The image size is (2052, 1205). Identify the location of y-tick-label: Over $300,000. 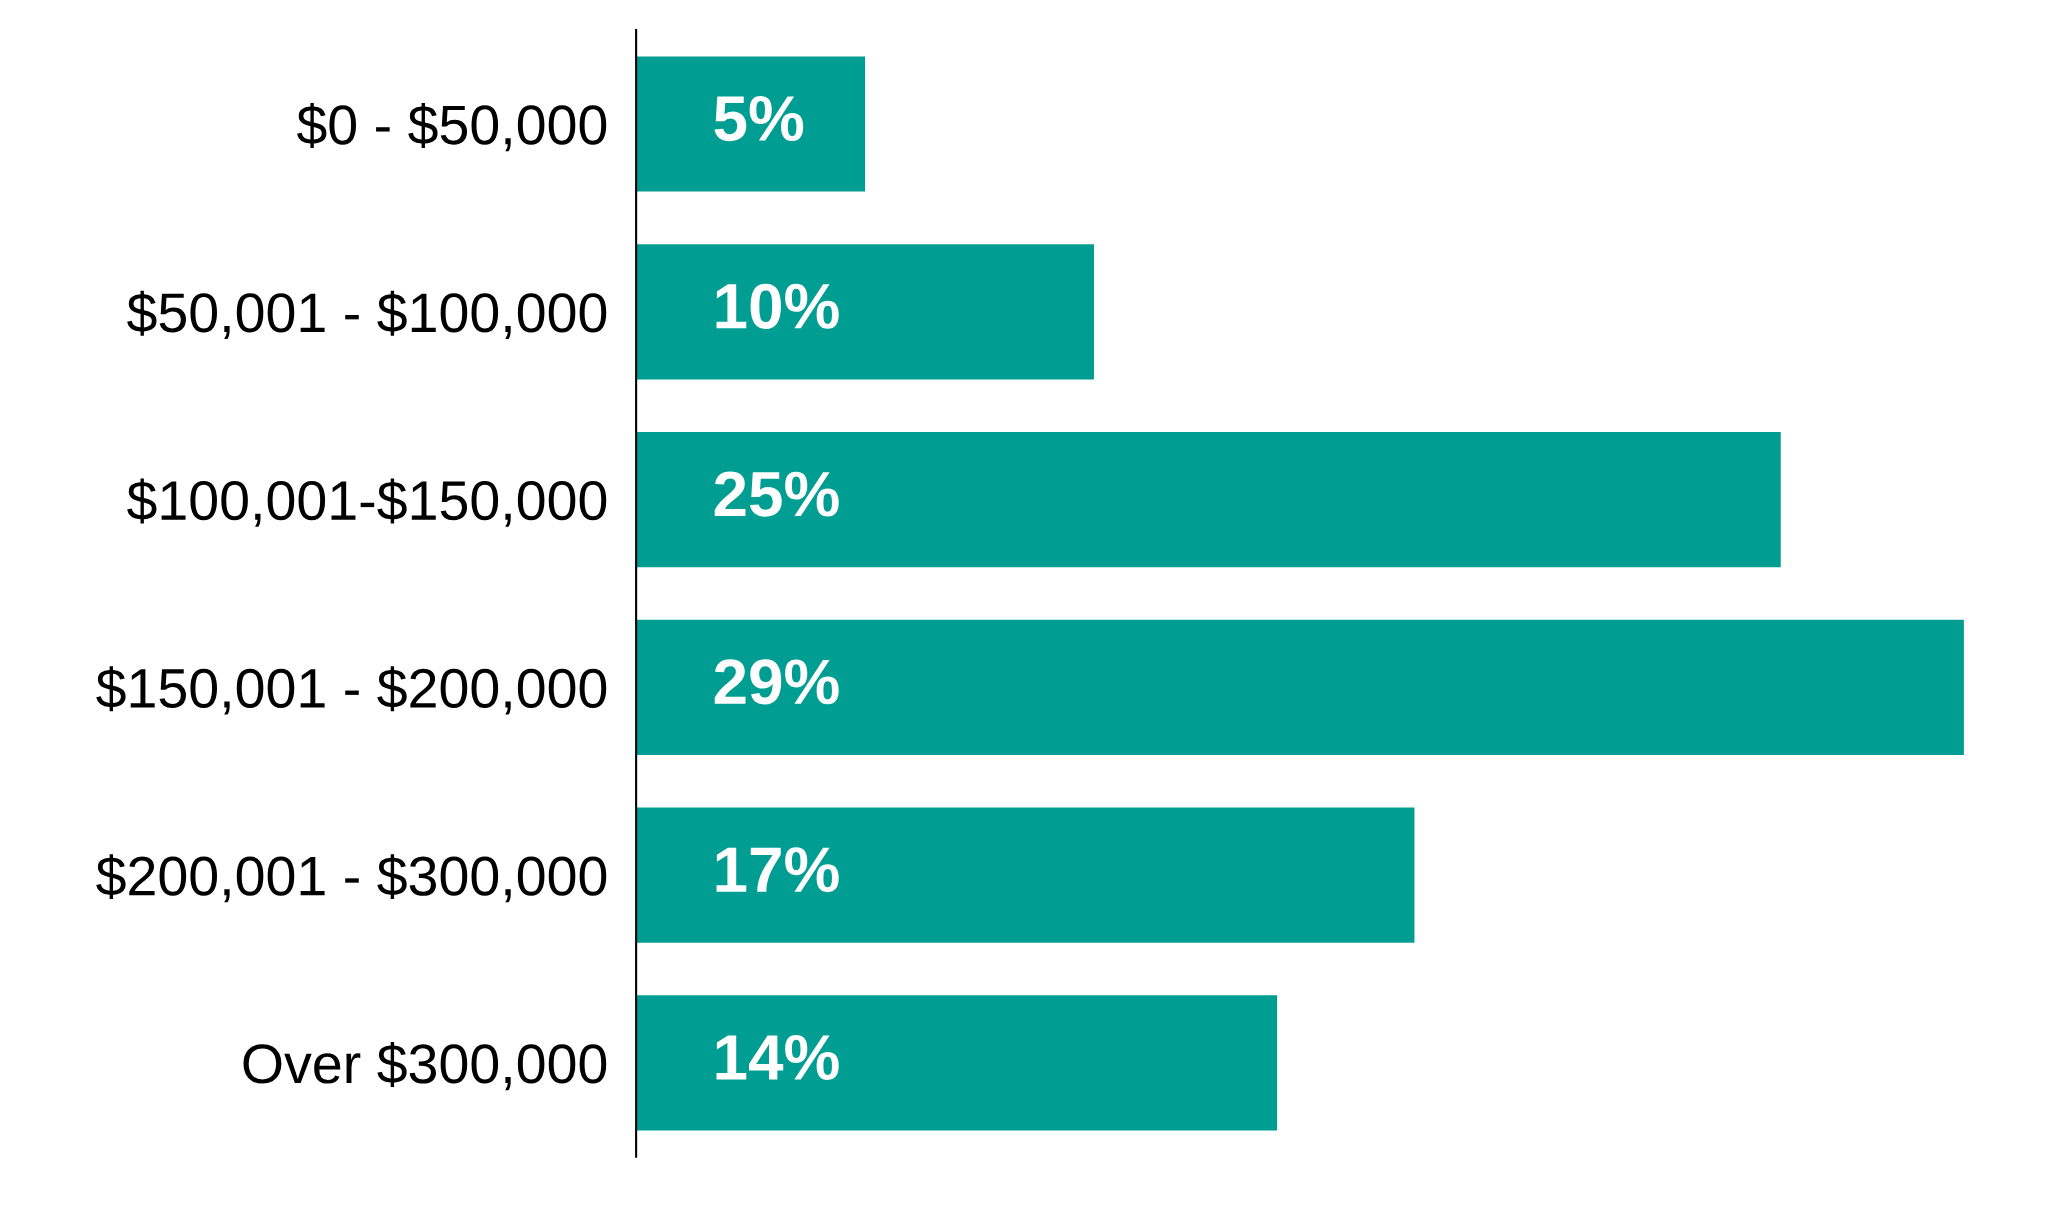
(425, 1066).